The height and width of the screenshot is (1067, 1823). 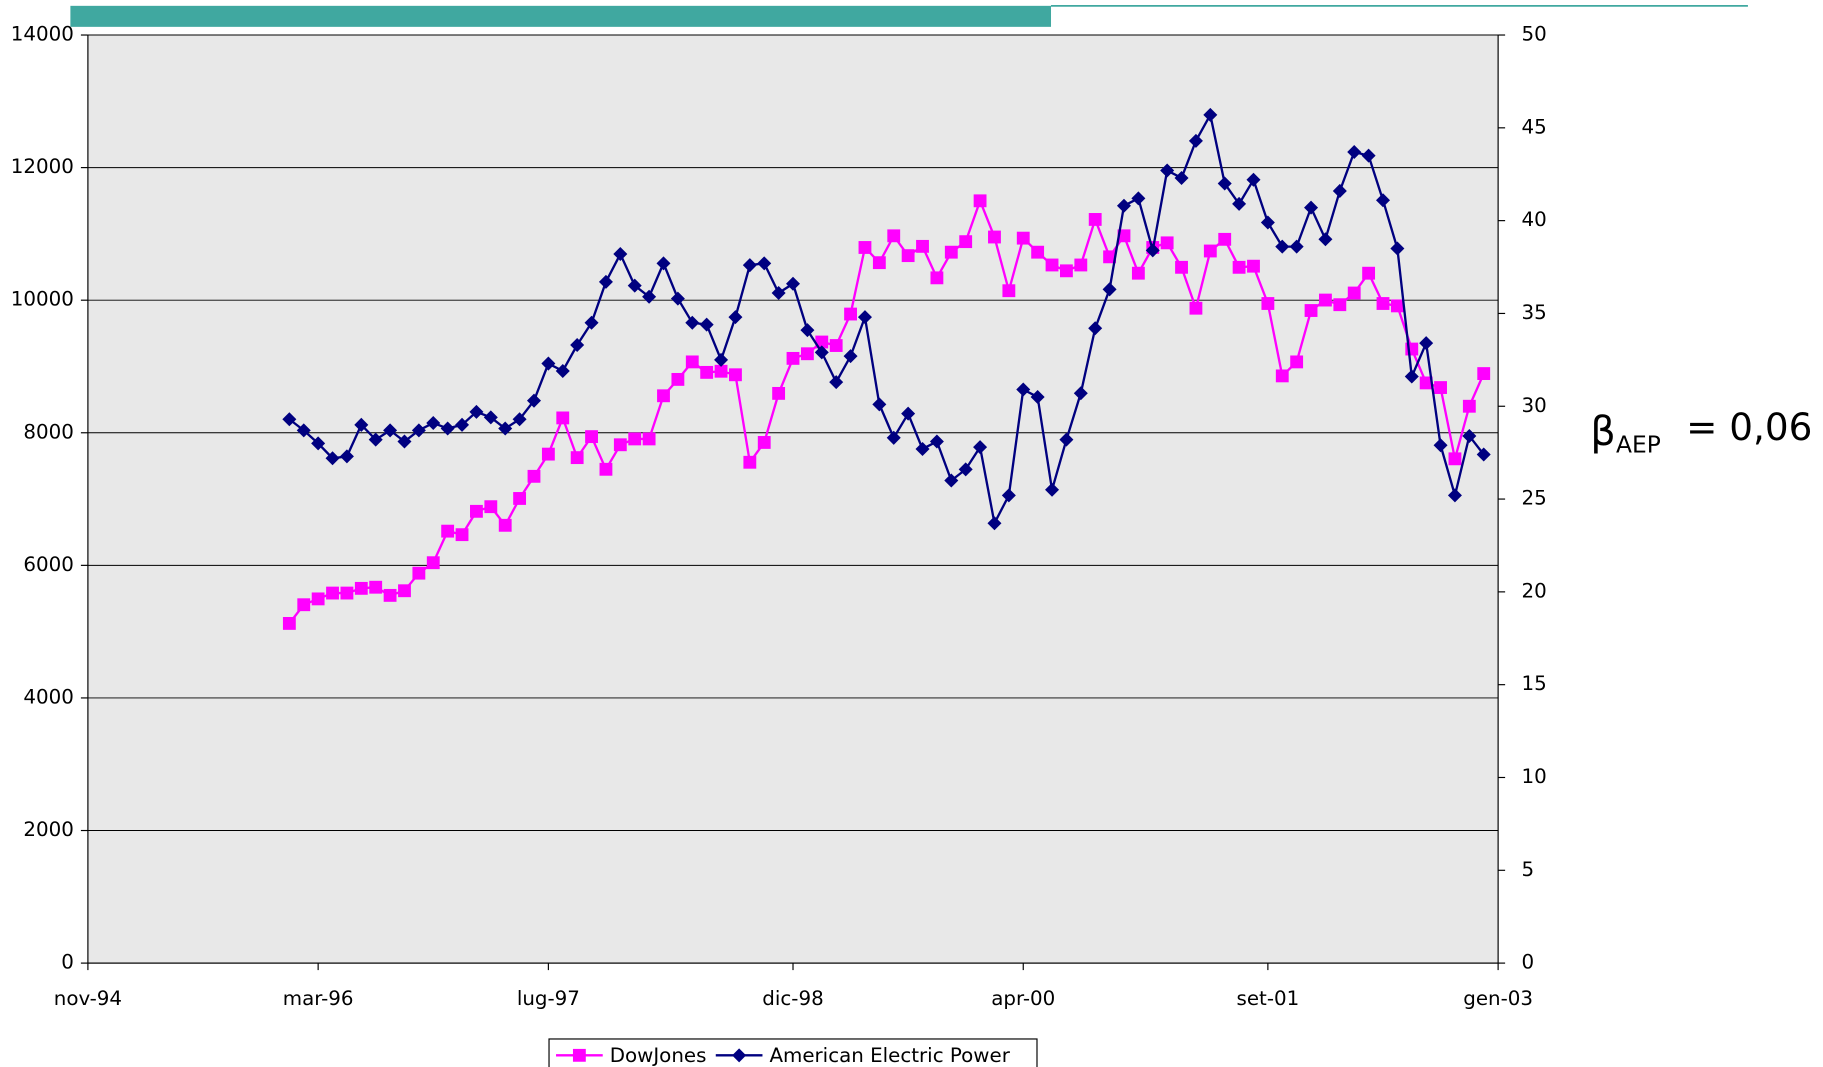 I want to click on y2-tick-label: 10, so click(x=1533, y=776).